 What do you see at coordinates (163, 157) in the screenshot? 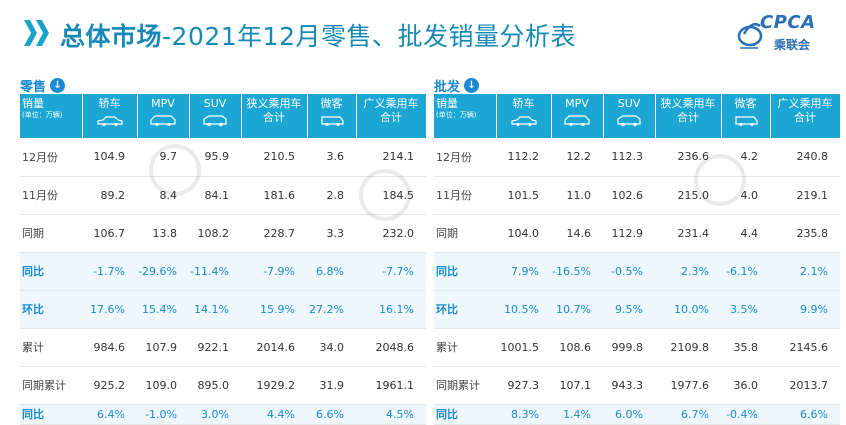
I see `table-cell: 9.7` at bounding box center [163, 157].